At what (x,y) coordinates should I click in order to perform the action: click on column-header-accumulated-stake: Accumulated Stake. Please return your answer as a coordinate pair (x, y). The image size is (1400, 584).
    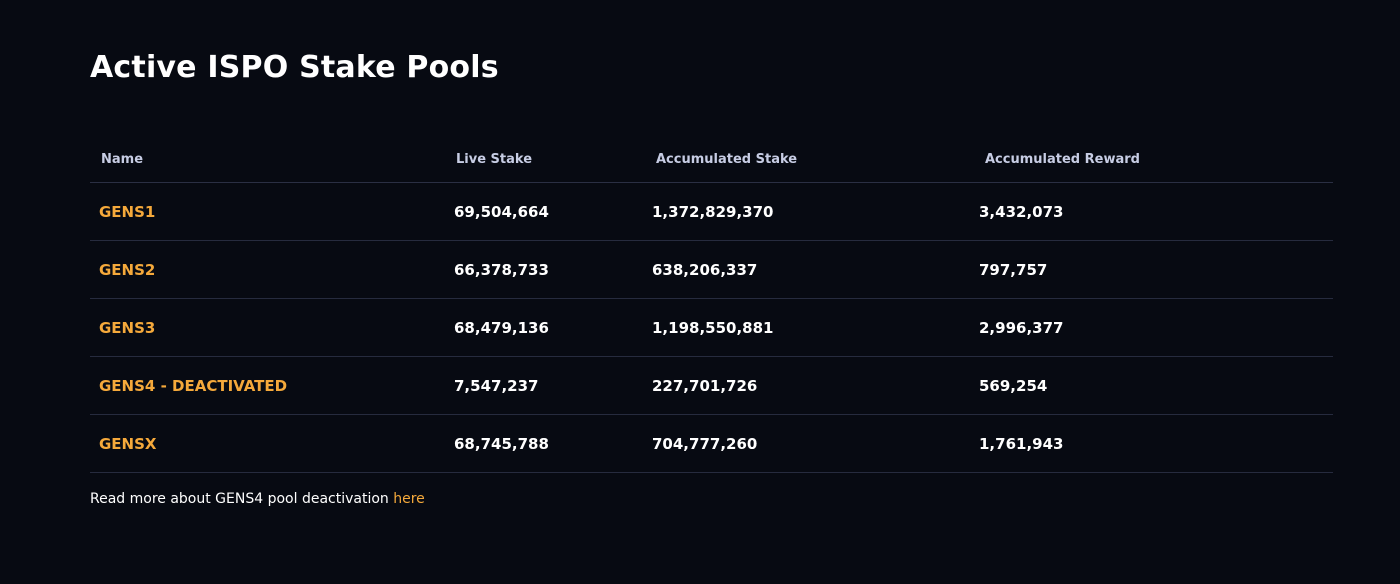
    Looking at the image, I should click on (727, 159).